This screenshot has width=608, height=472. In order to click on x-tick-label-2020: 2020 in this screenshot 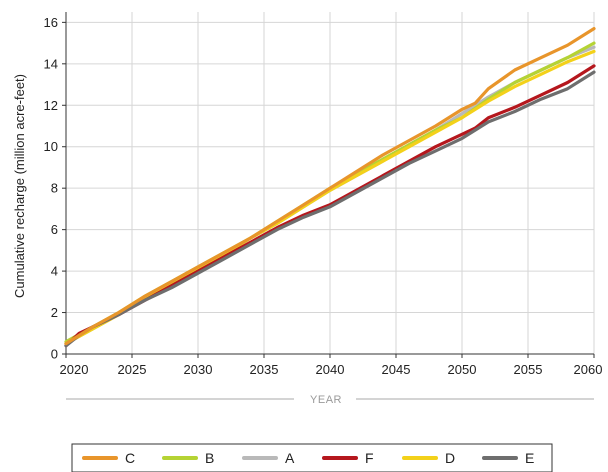, I will do `click(74, 369)`.